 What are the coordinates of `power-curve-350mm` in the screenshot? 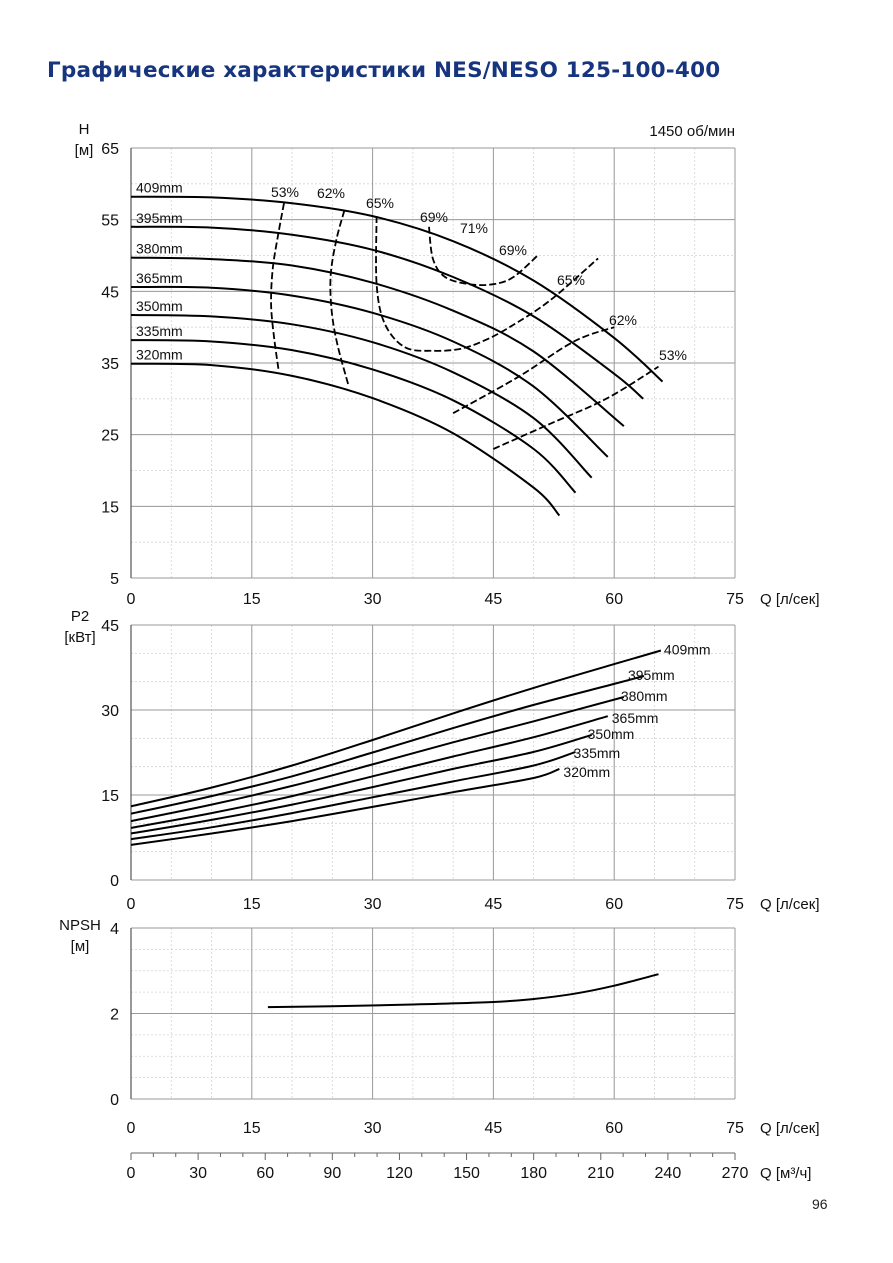 It's located at (361, 784).